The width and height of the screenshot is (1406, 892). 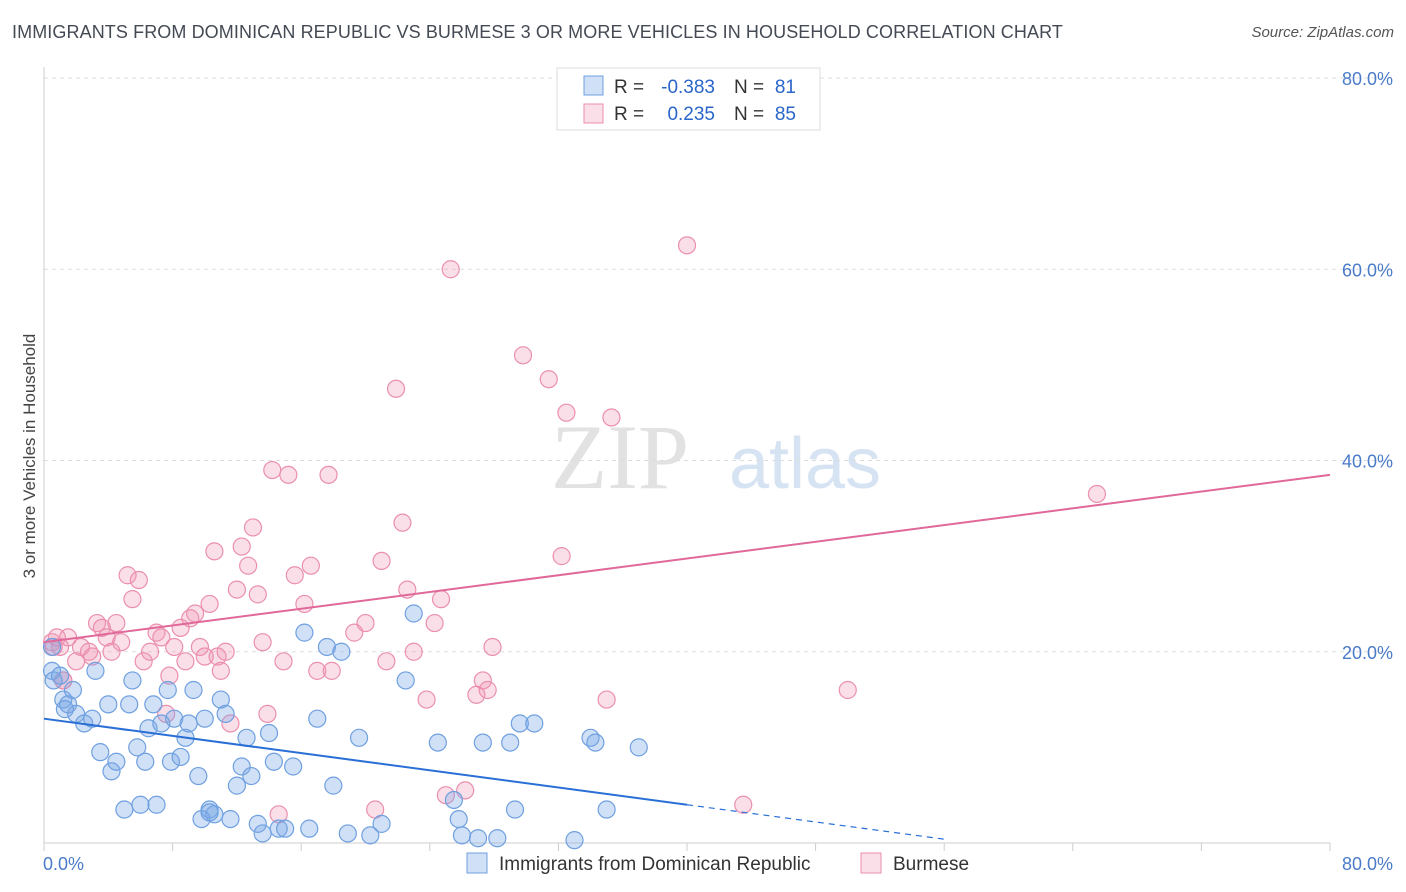 What do you see at coordinates (1367, 462) in the screenshot?
I see `y-tick-label: 40.0%` at bounding box center [1367, 462].